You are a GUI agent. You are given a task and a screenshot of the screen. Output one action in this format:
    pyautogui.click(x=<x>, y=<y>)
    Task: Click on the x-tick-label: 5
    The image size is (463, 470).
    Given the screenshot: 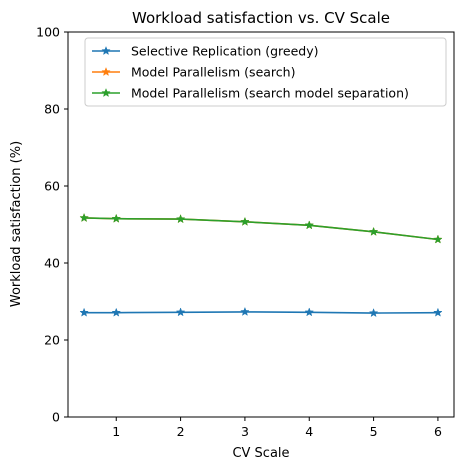 What is the action you would take?
    pyautogui.click(x=374, y=431)
    